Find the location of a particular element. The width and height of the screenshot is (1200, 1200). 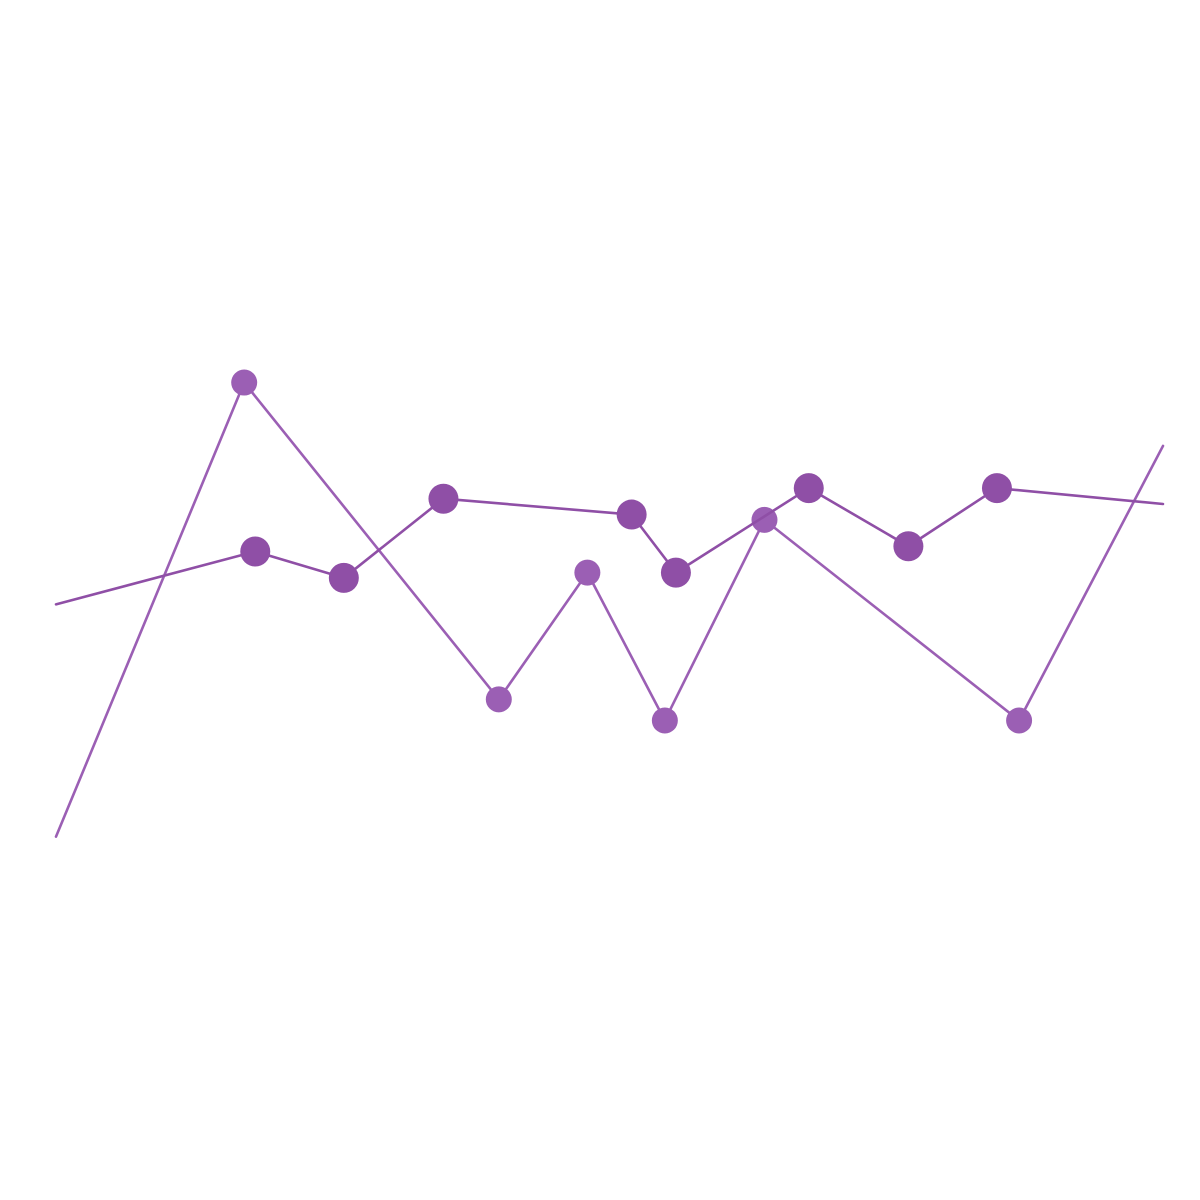

series-b is located at coordinates (609, 539).